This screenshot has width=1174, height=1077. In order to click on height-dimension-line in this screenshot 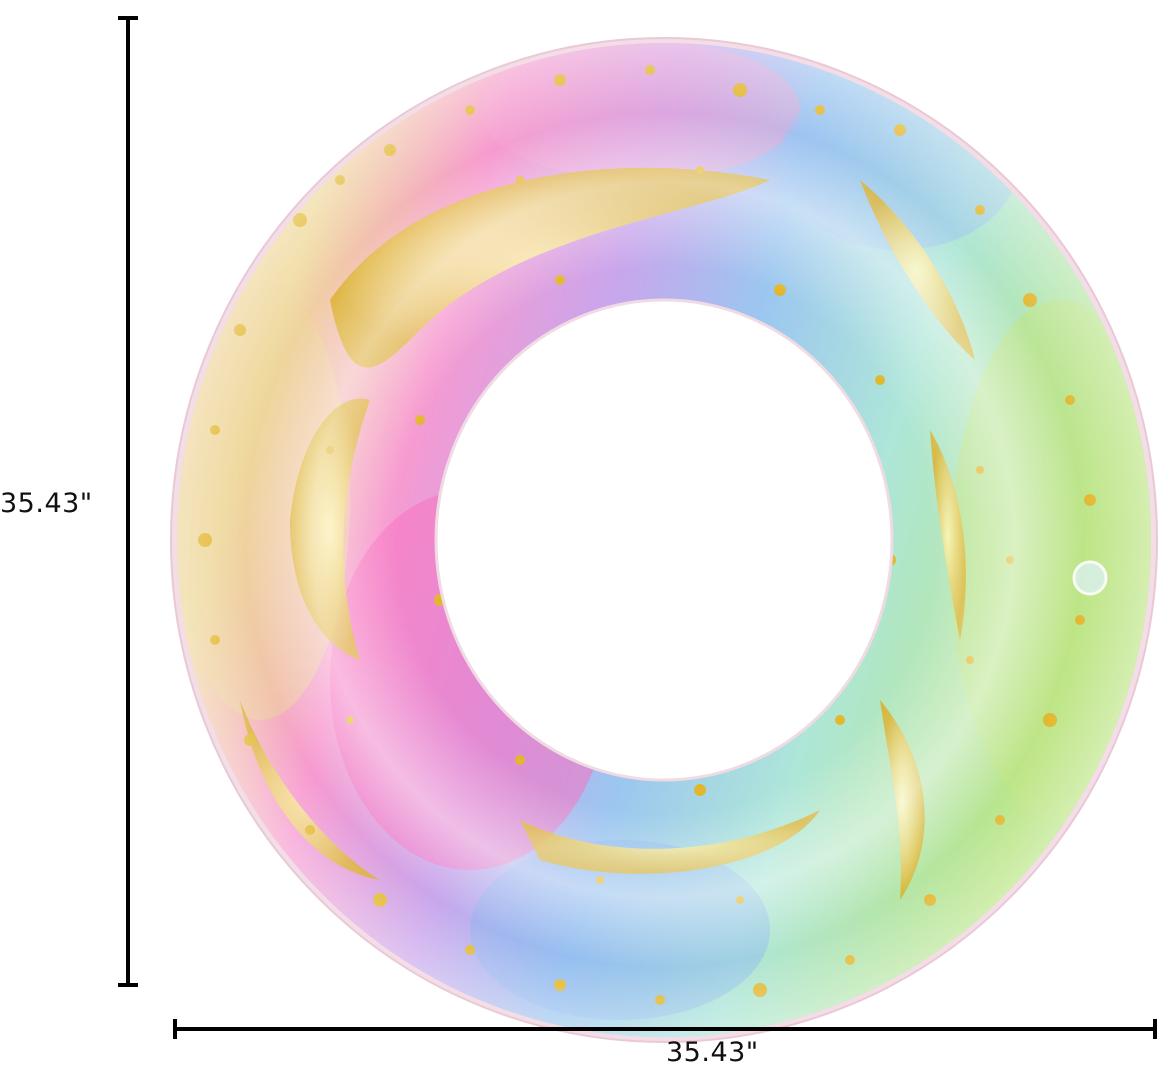, I will do `click(128, 501)`.